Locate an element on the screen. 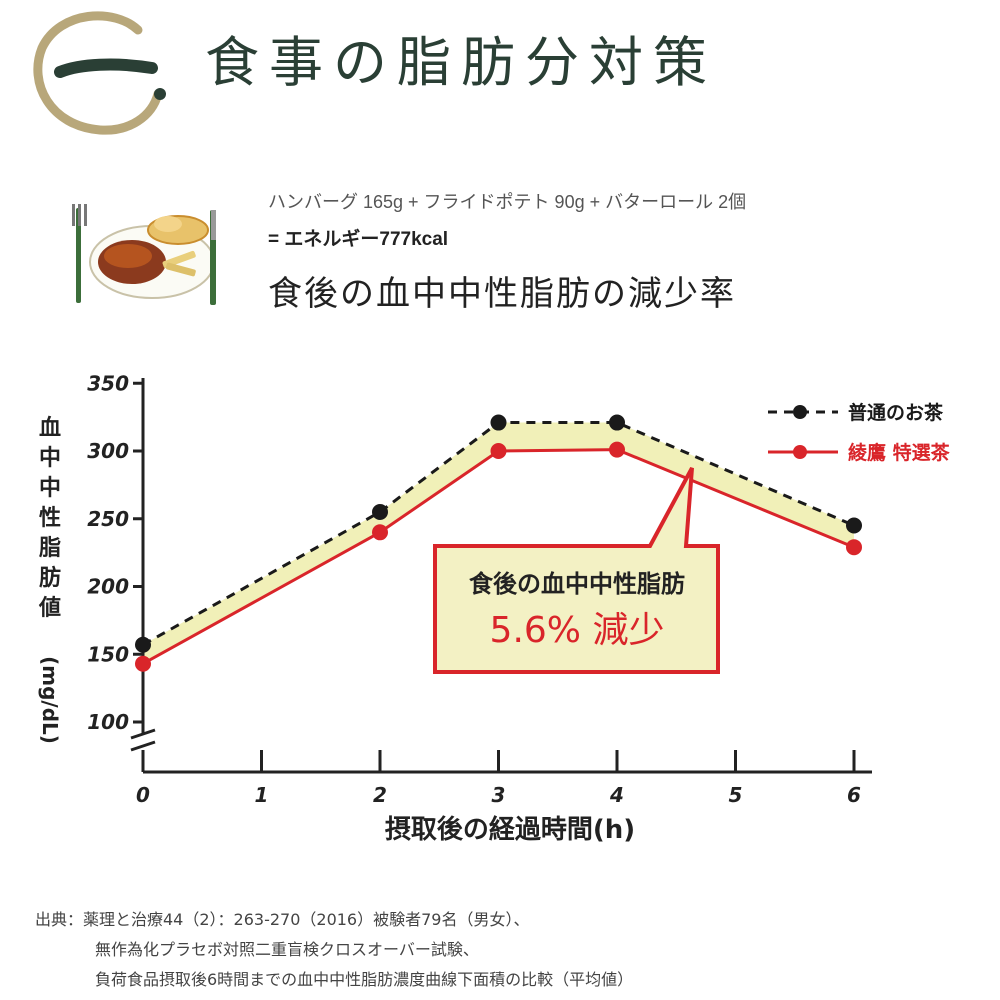 The height and width of the screenshot is (1000, 1000). source-line-1: 出典：薬理と治療44（2）：263-270（2016）被験者79名（男女）、 is located at coordinates (282, 919).